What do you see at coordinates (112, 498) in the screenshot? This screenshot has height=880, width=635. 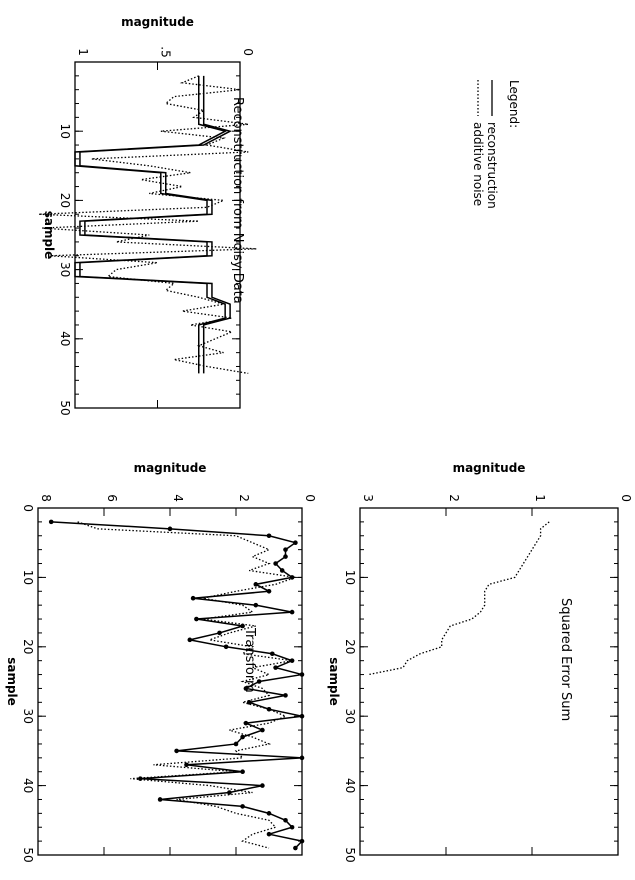 I see `y-tick-label: 6` at bounding box center [112, 498].